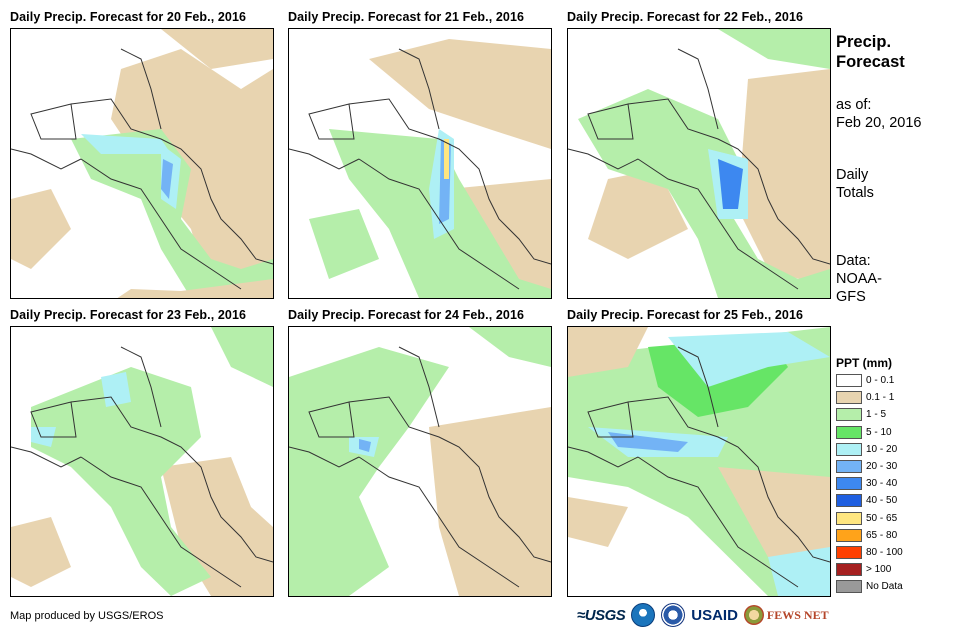  Describe the element at coordinates (714, 615) in the screenshot. I see `usaid-logo: USAID` at that location.